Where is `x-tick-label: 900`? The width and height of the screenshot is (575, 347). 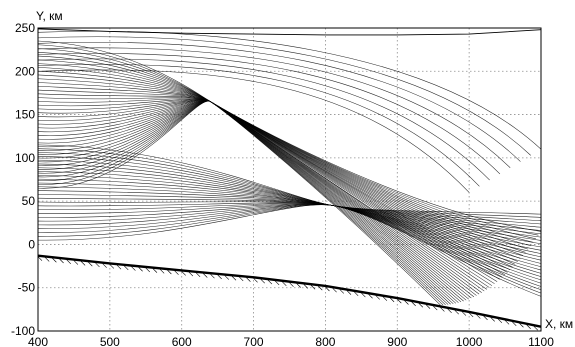
x-tick-label: 900 is located at coordinates (397, 341).